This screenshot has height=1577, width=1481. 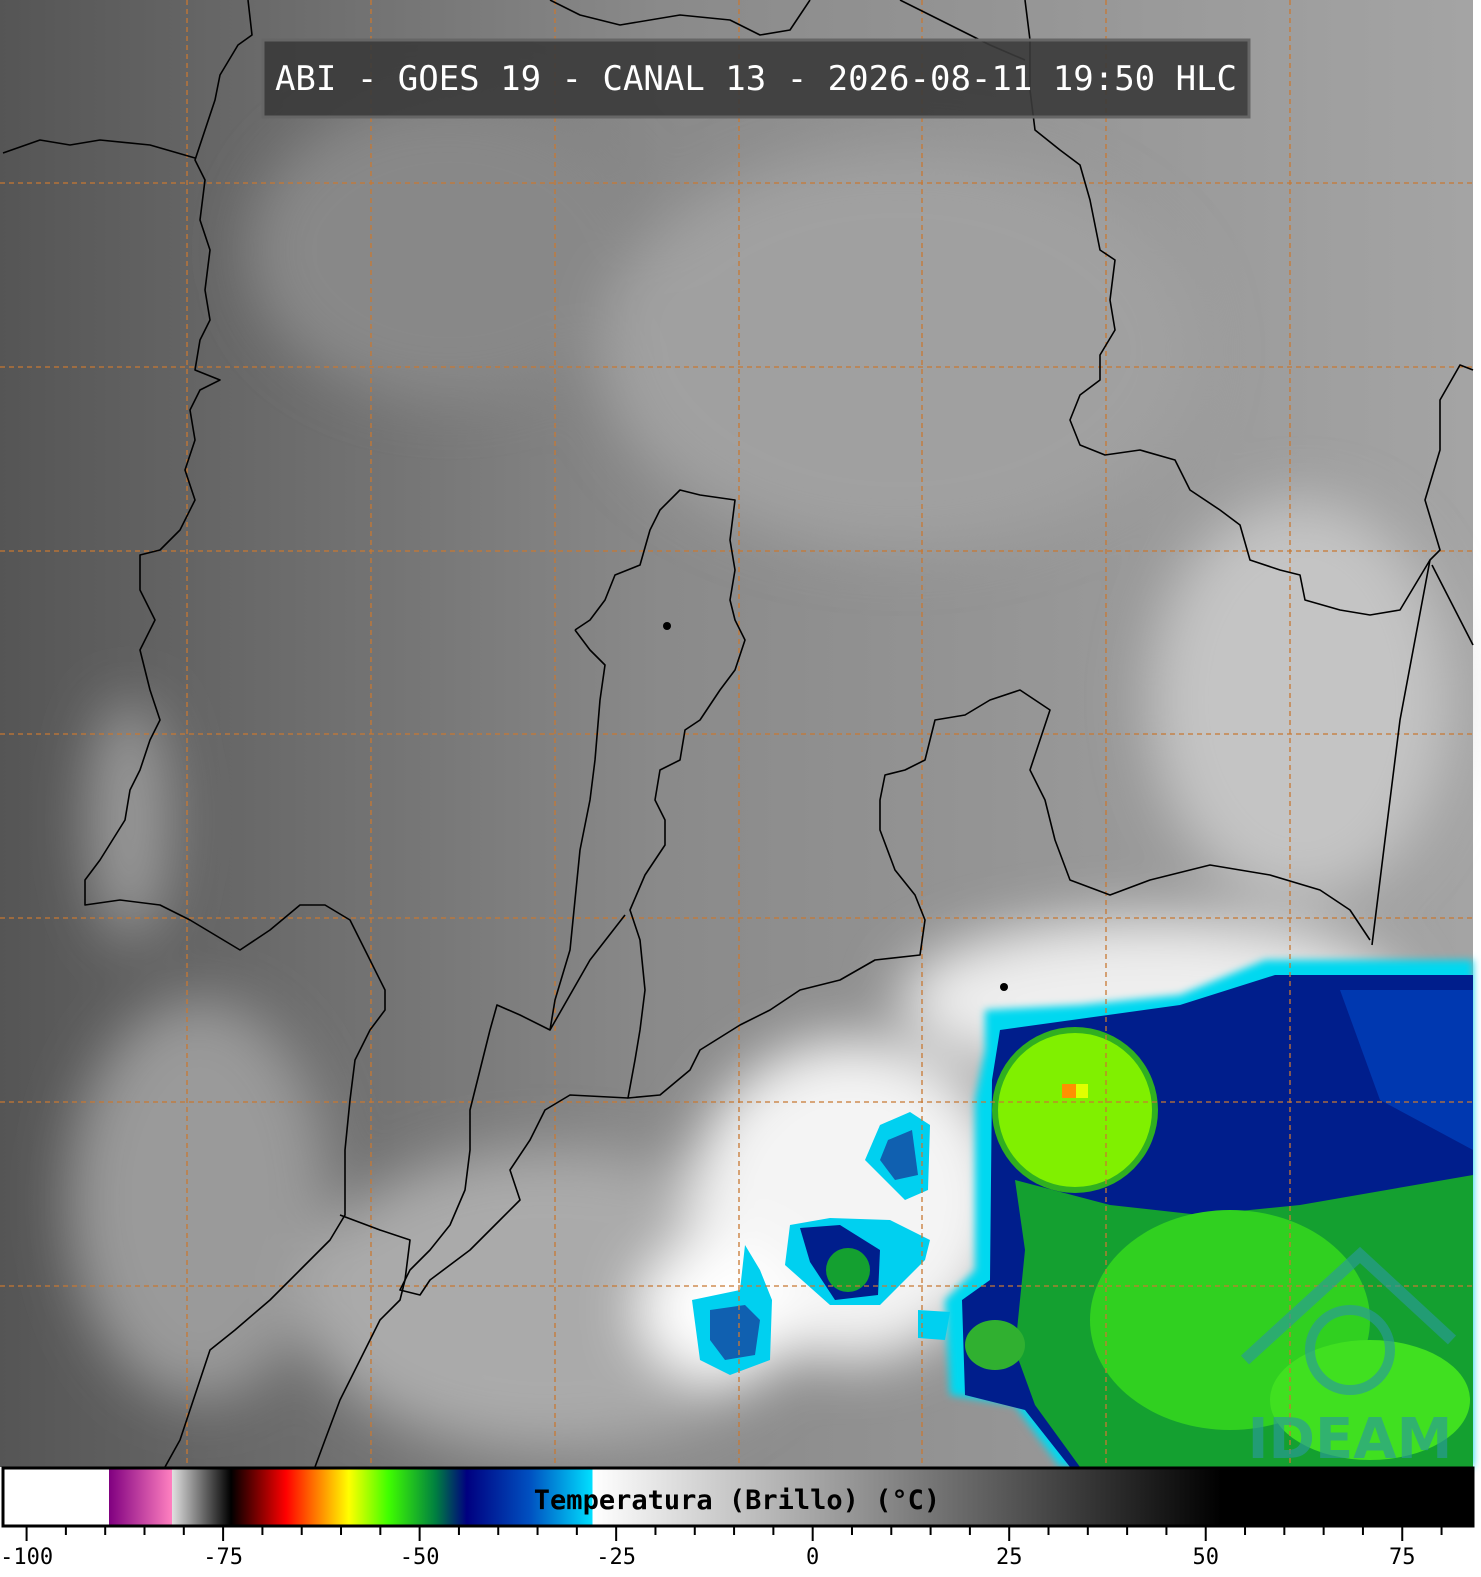 What do you see at coordinates (1348, 1359) in the screenshot?
I see `watermark: IDEAM` at bounding box center [1348, 1359].